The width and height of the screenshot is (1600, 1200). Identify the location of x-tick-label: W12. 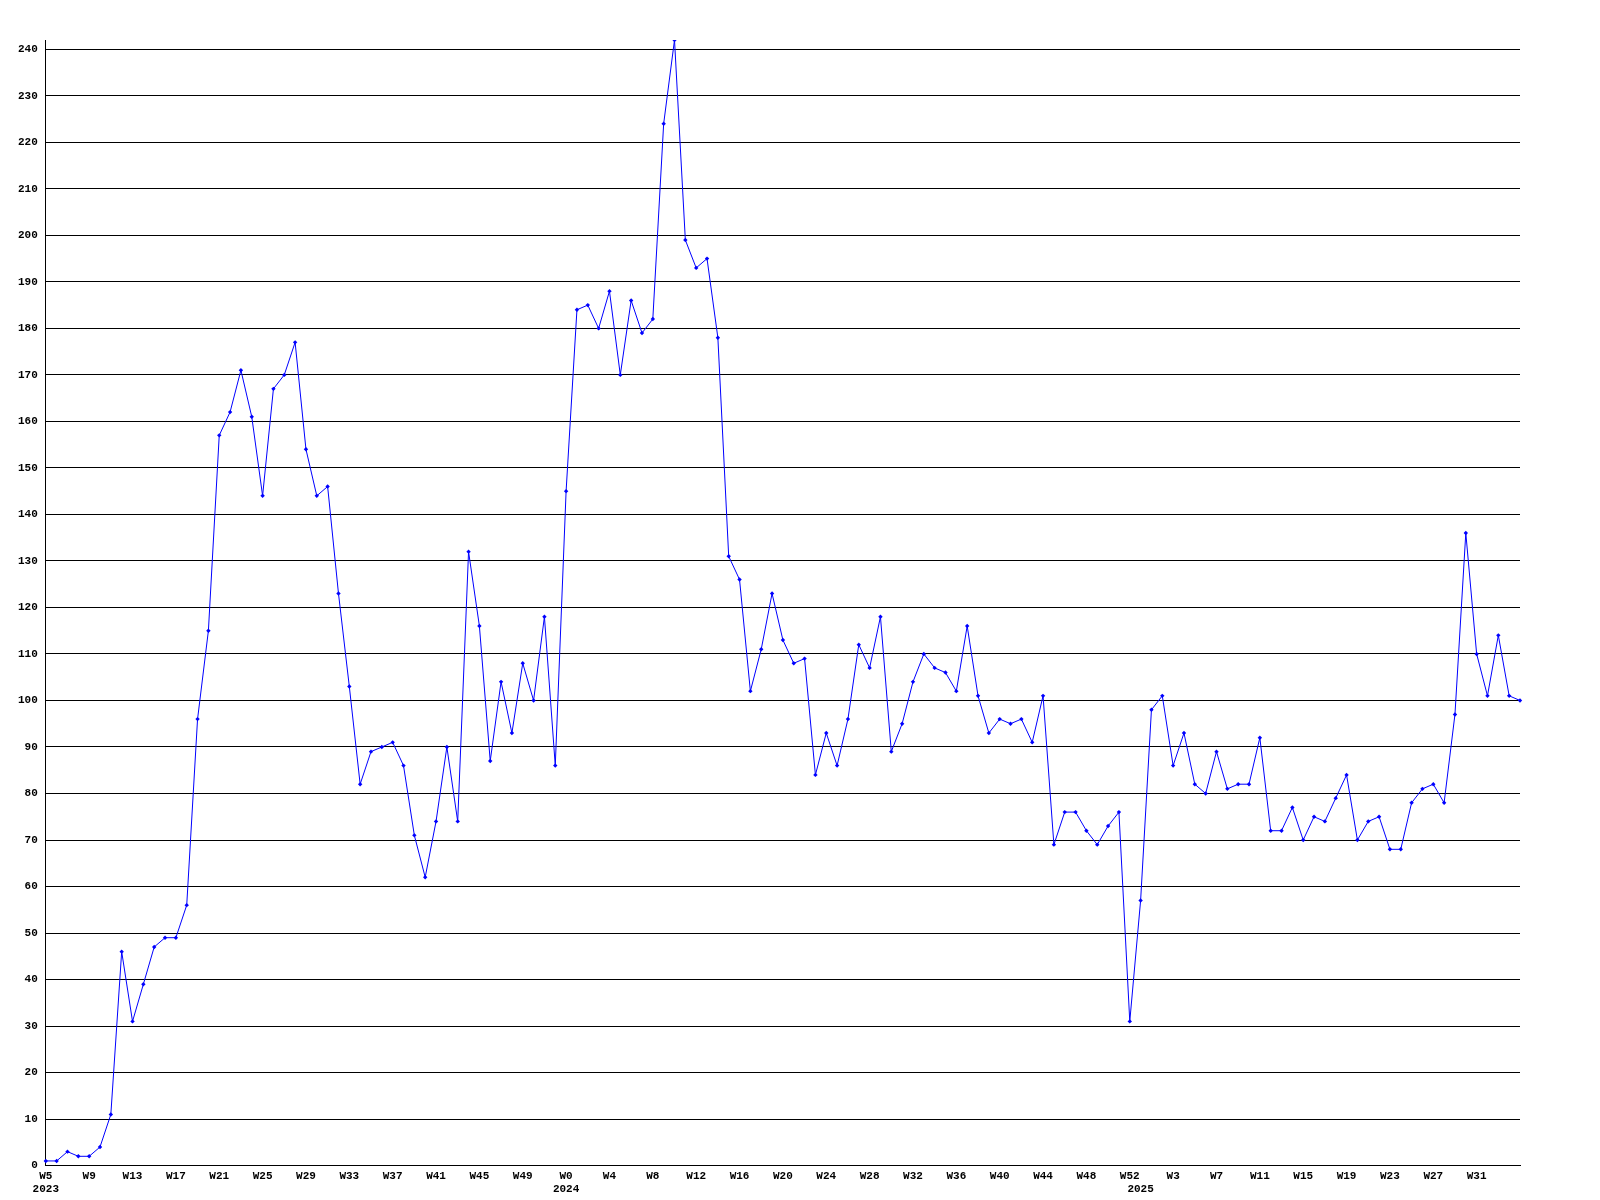
(696, 1175).